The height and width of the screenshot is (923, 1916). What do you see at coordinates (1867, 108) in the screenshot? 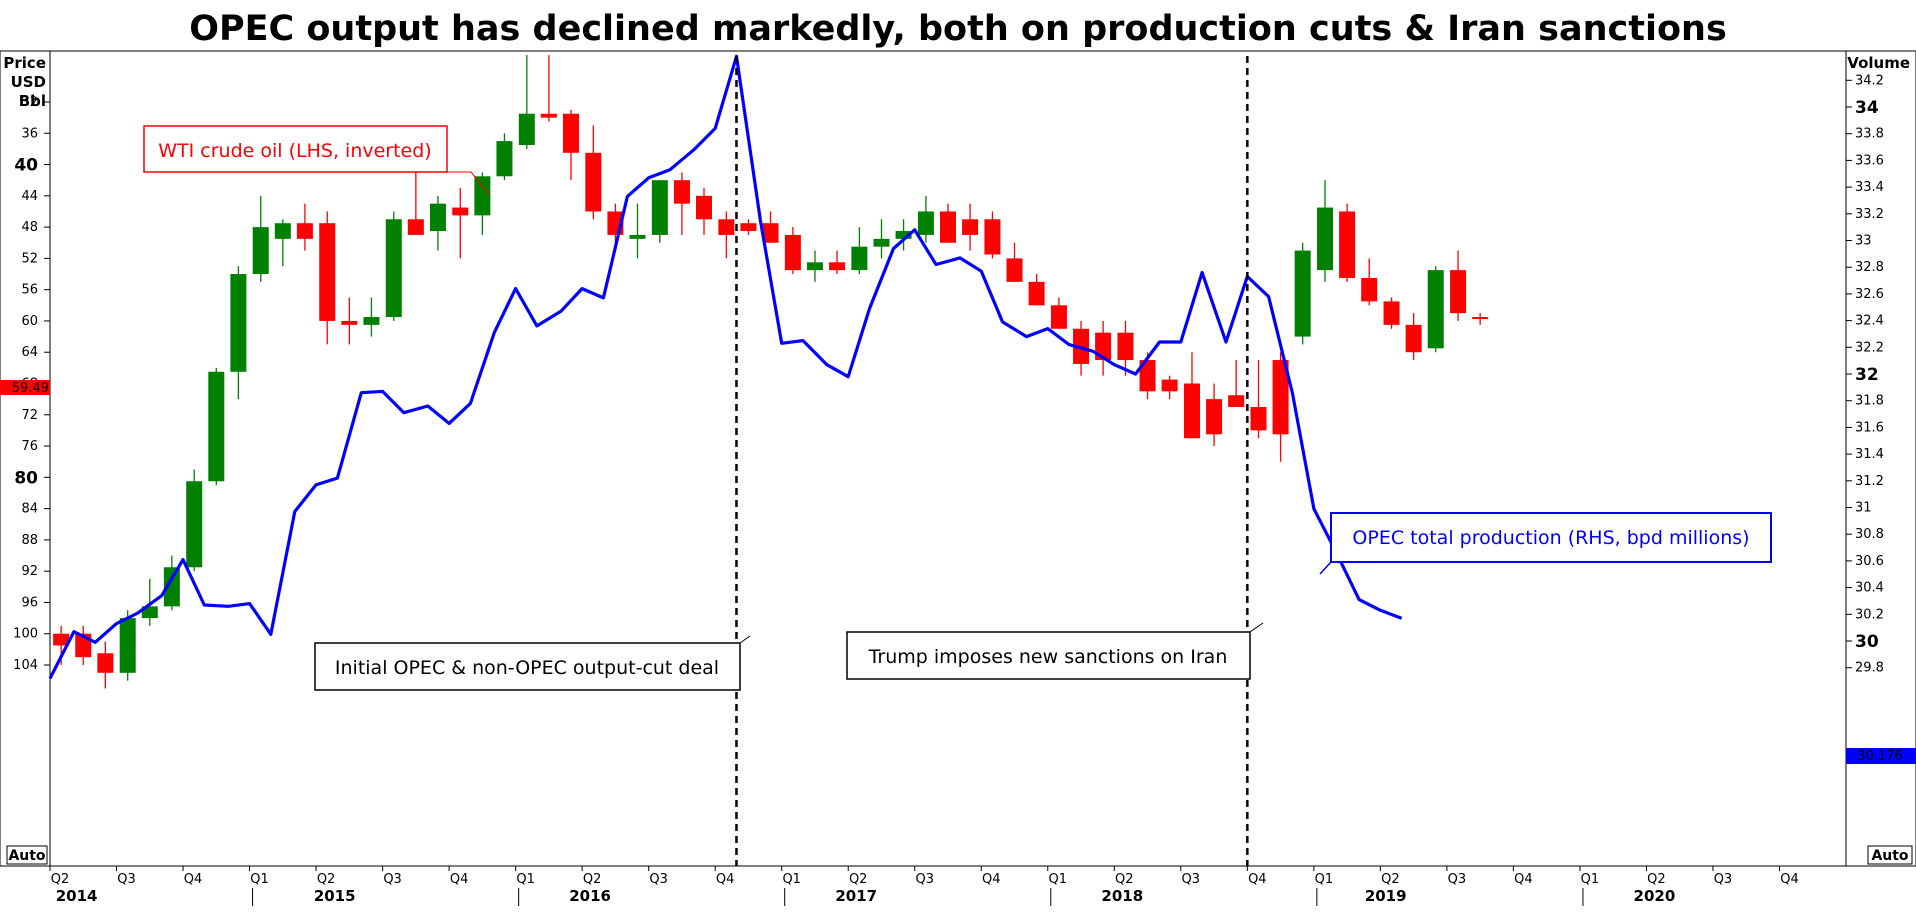
I see `right-tick-label: 34` at bounding box center [1867, 108].